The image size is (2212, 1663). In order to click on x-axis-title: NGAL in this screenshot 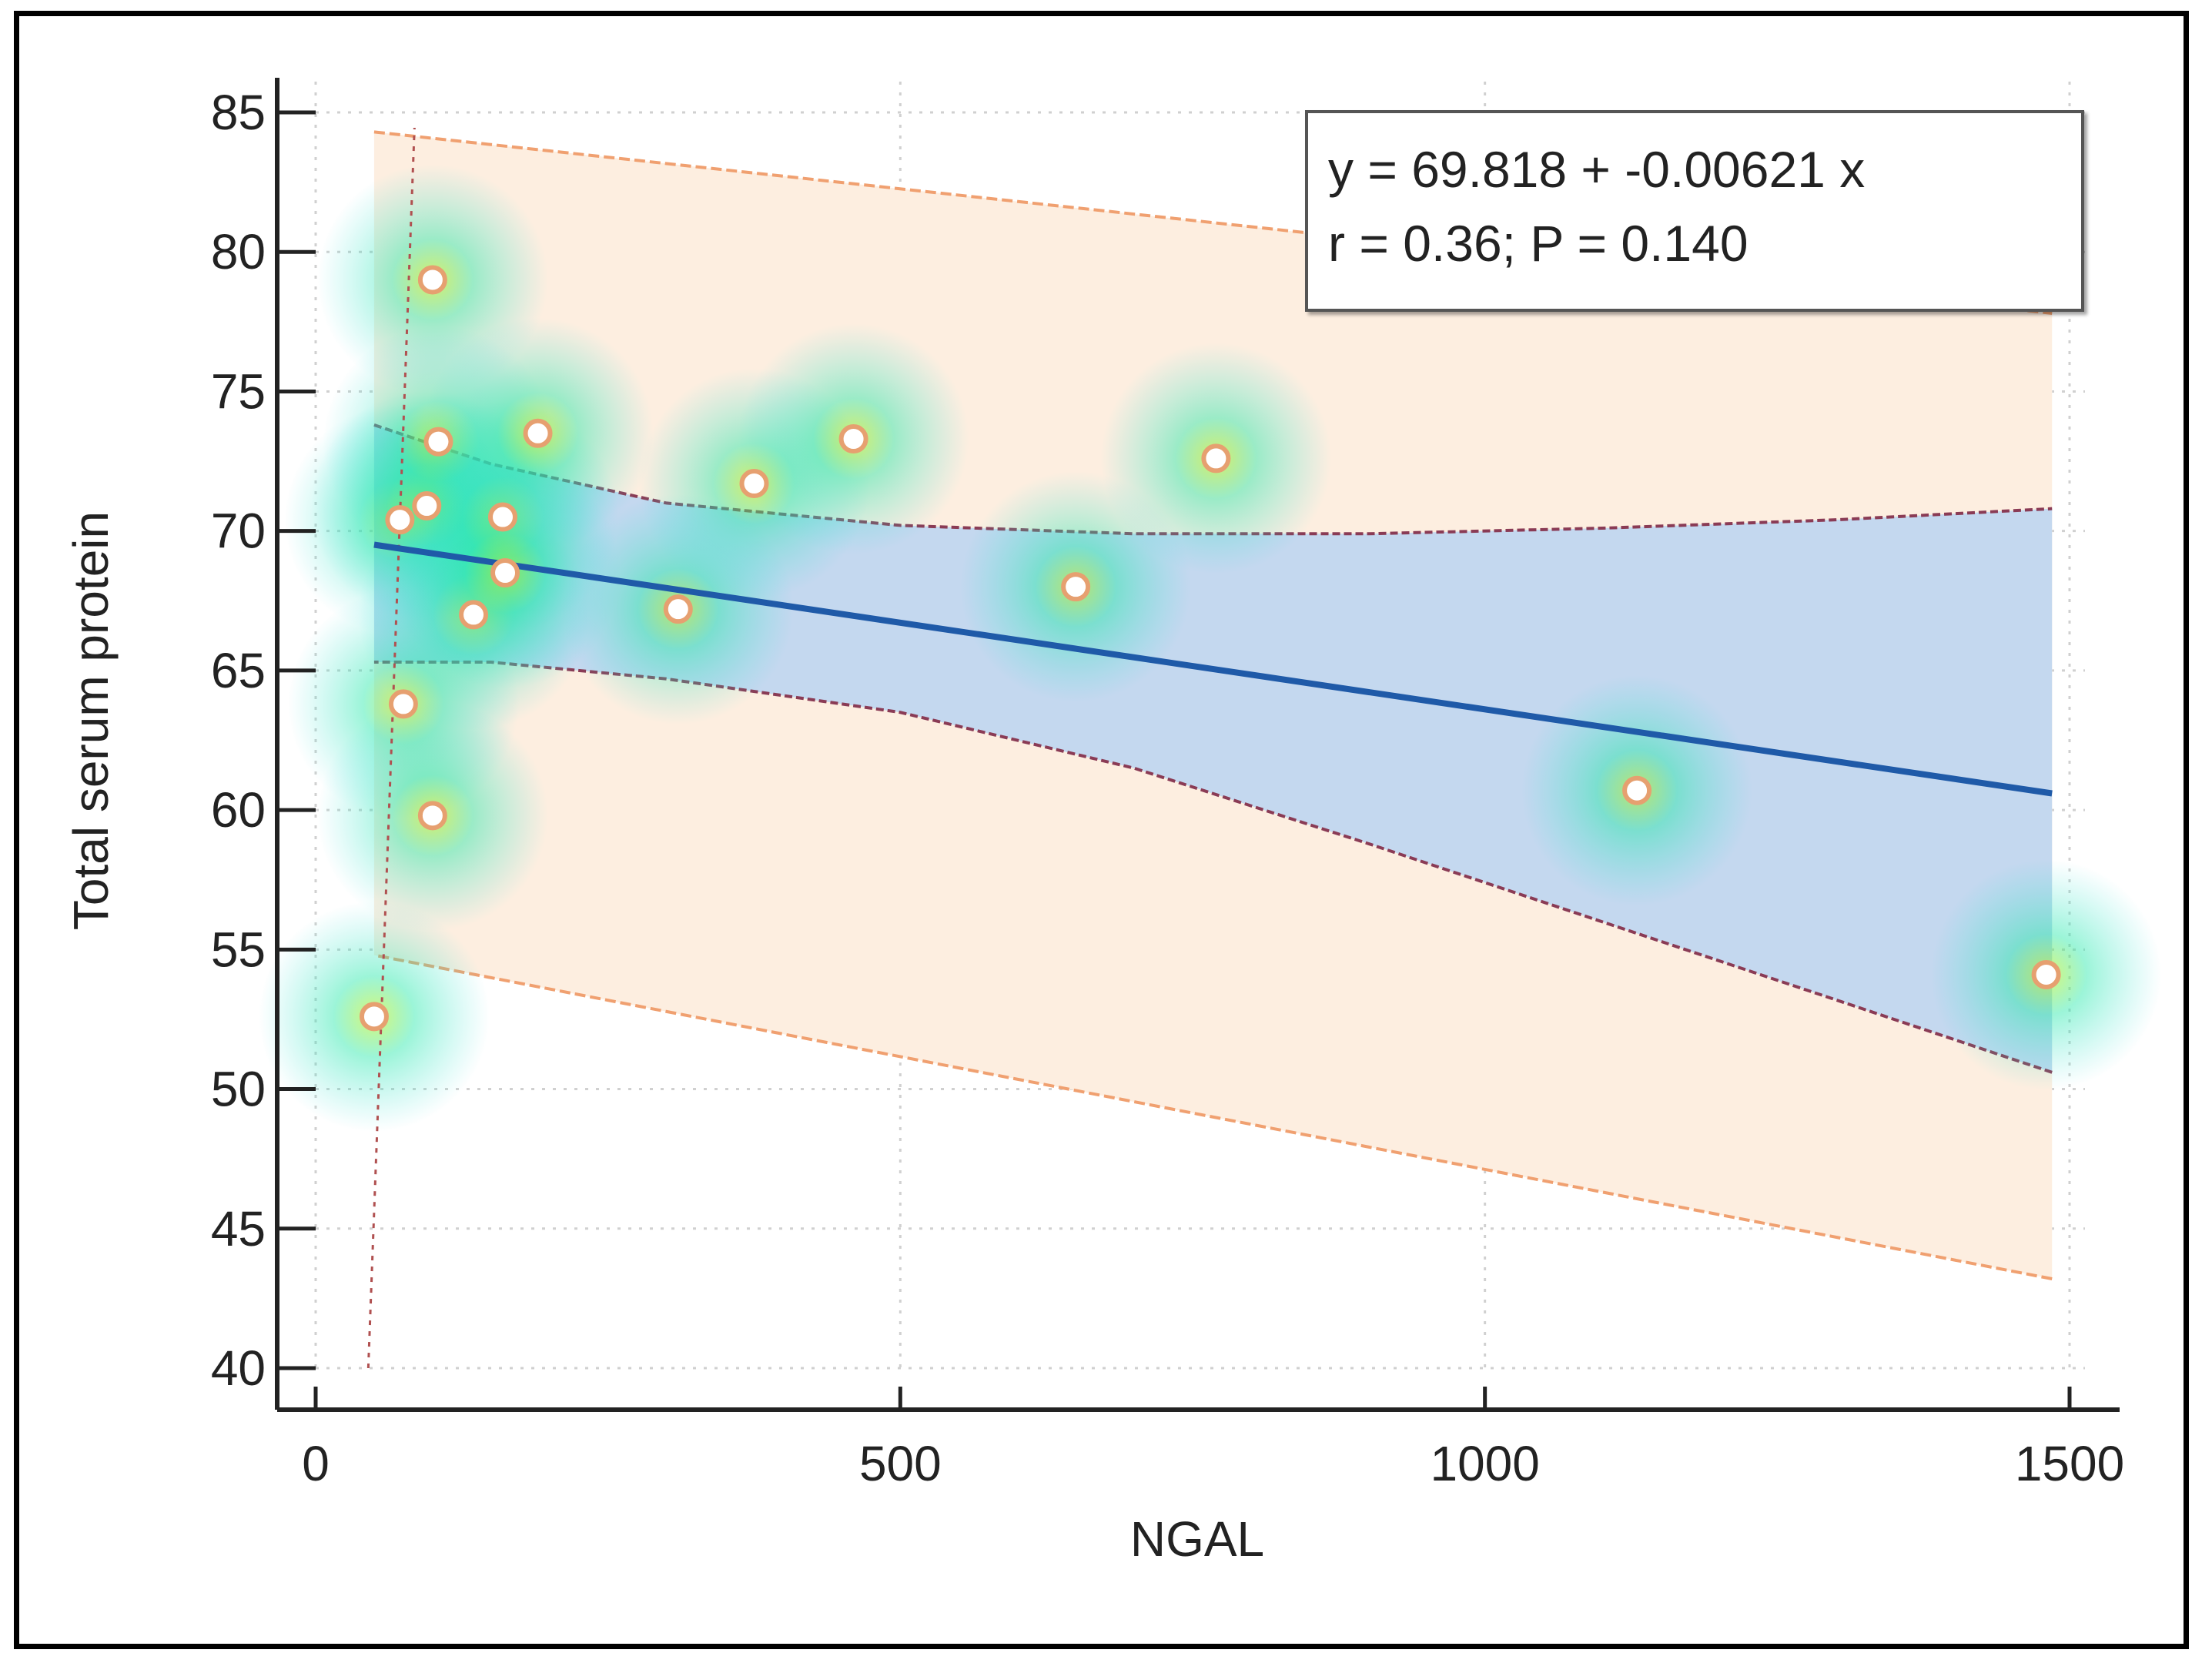, I will do `click(1197, 1539)`.